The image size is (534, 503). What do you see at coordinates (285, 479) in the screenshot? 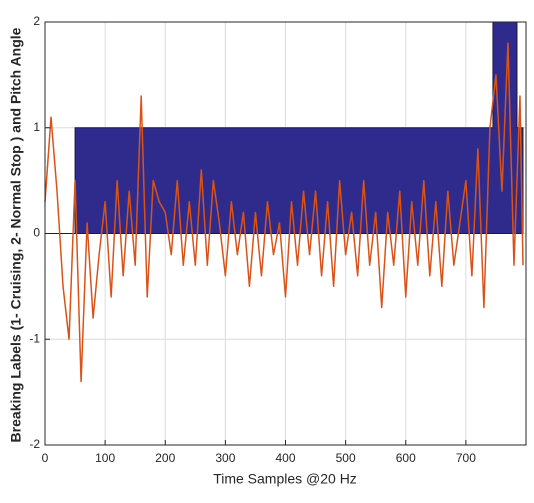
I see `x-axis-label: Time Samples @20 Hz` at bounding box center [285, 479].